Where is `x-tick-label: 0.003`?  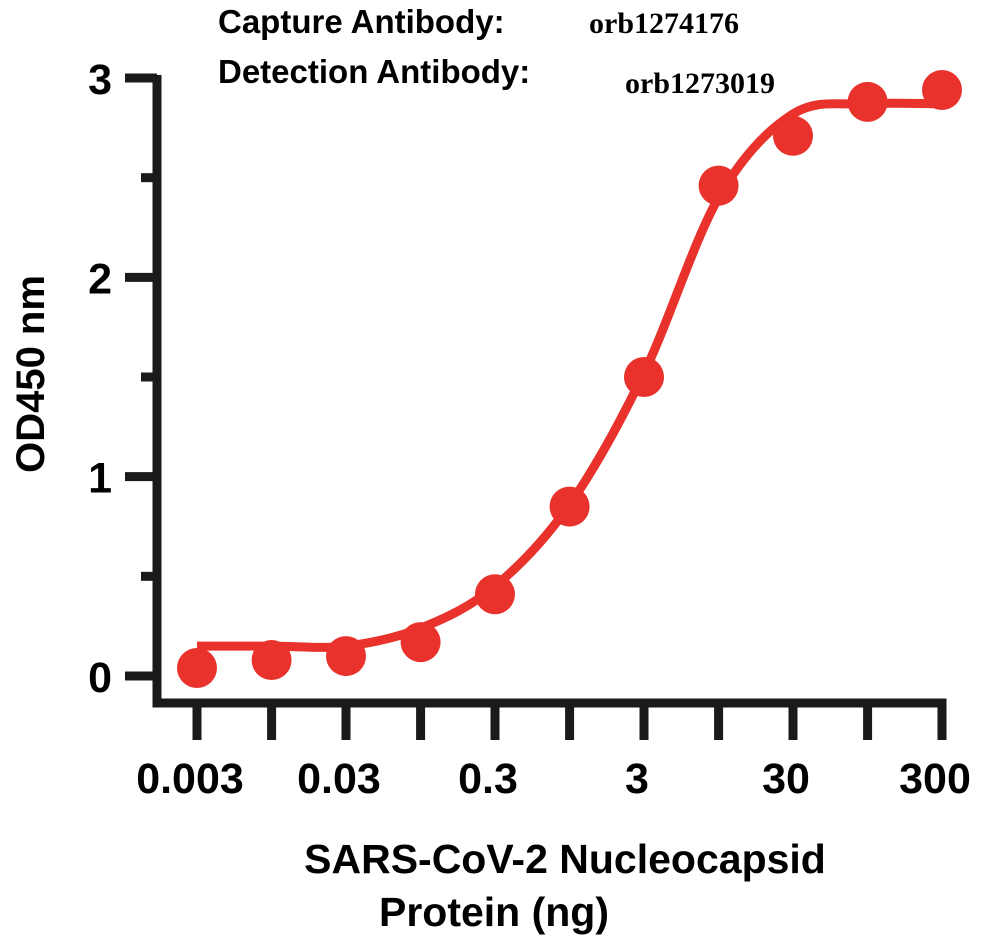
x-tick-label: 0.003 is located at coordinates (190, 779).